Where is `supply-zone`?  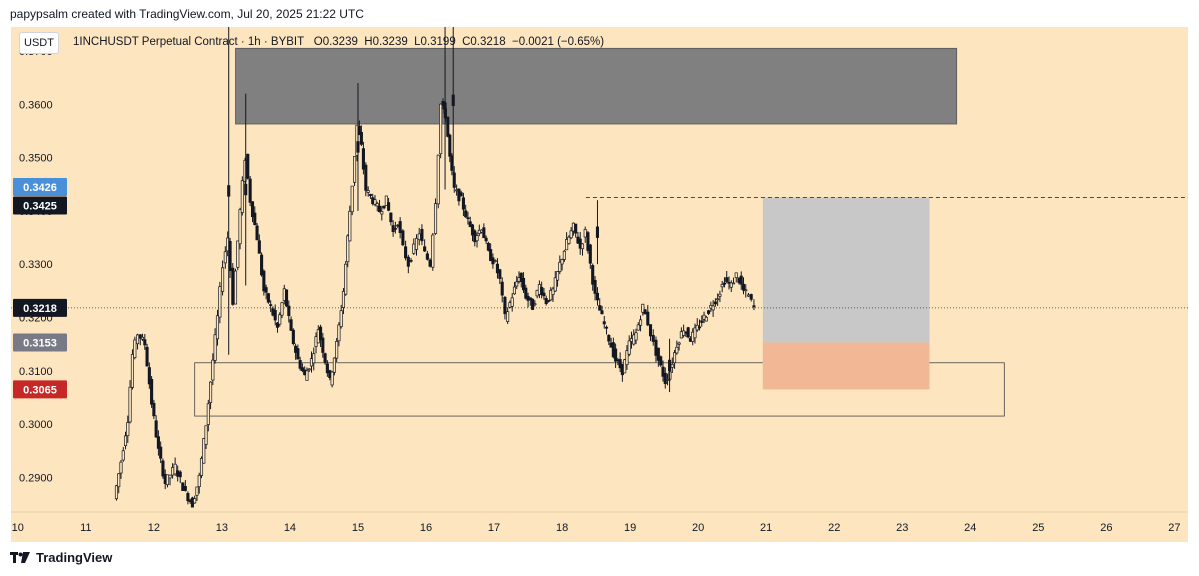 supply-zone is located at coordinates (596, 86).